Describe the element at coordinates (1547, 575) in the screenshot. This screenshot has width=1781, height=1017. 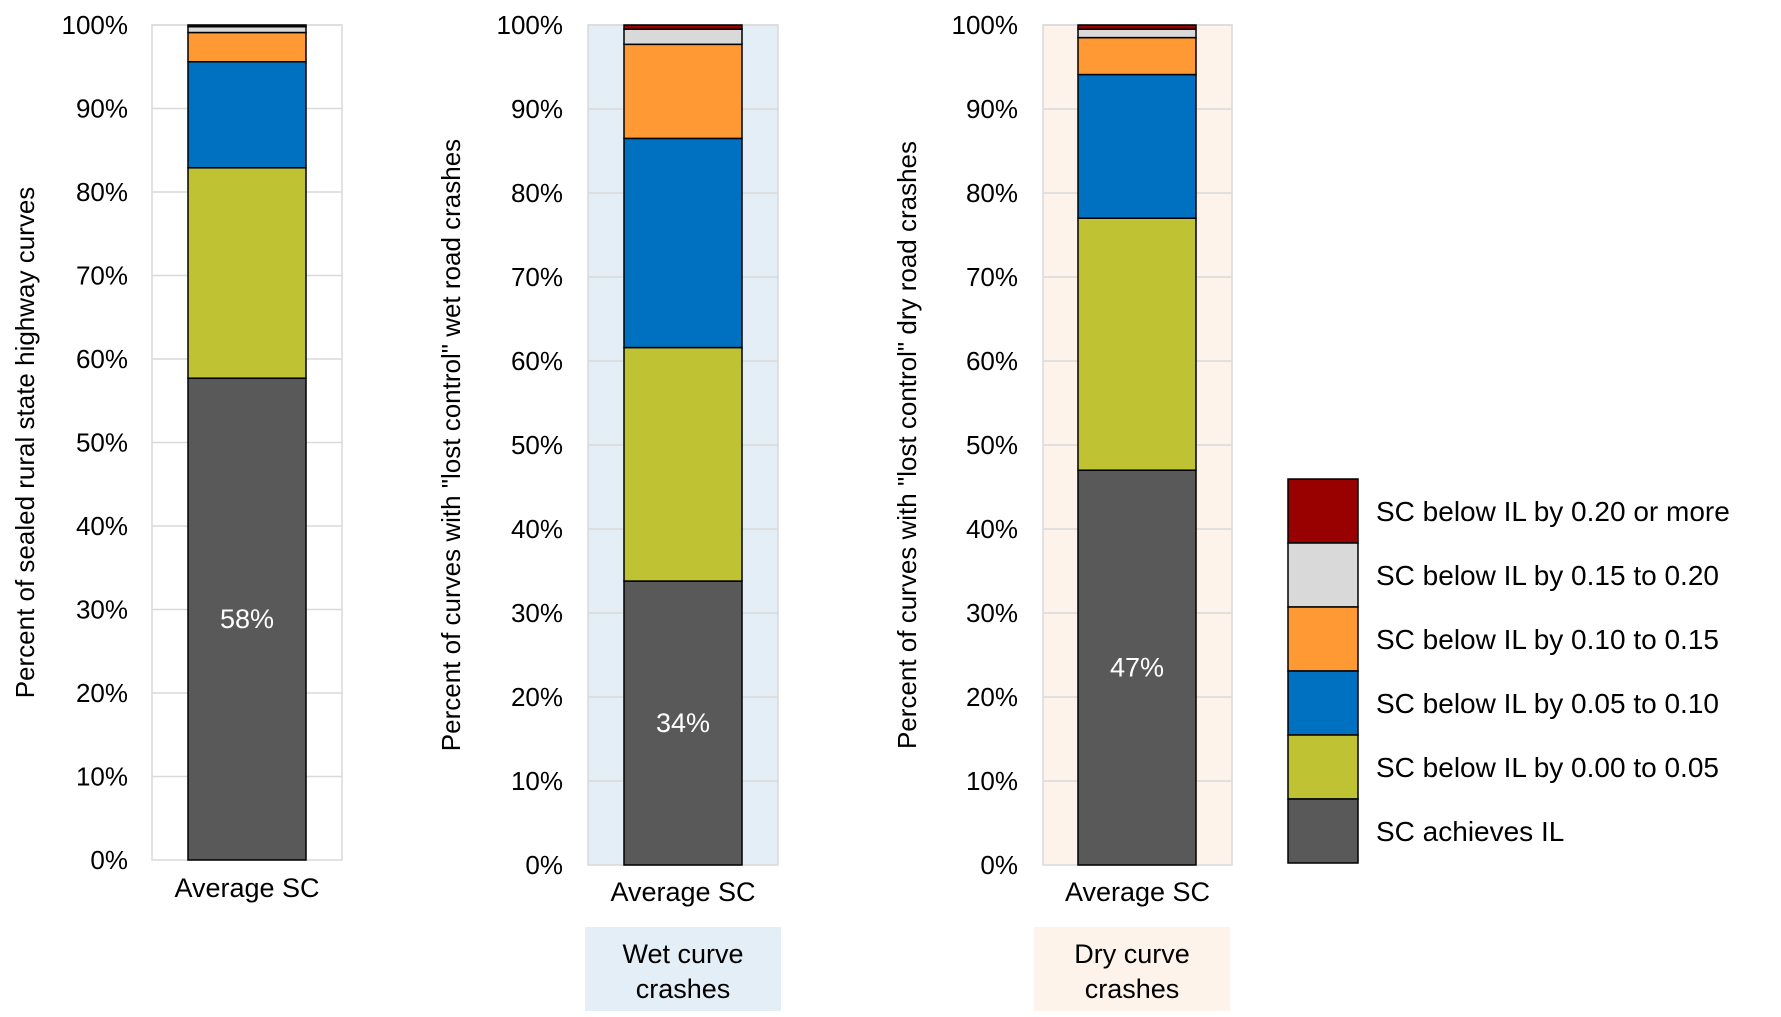
I see `legend-label: SC below IL by 0.15 to 0.20` at that location.